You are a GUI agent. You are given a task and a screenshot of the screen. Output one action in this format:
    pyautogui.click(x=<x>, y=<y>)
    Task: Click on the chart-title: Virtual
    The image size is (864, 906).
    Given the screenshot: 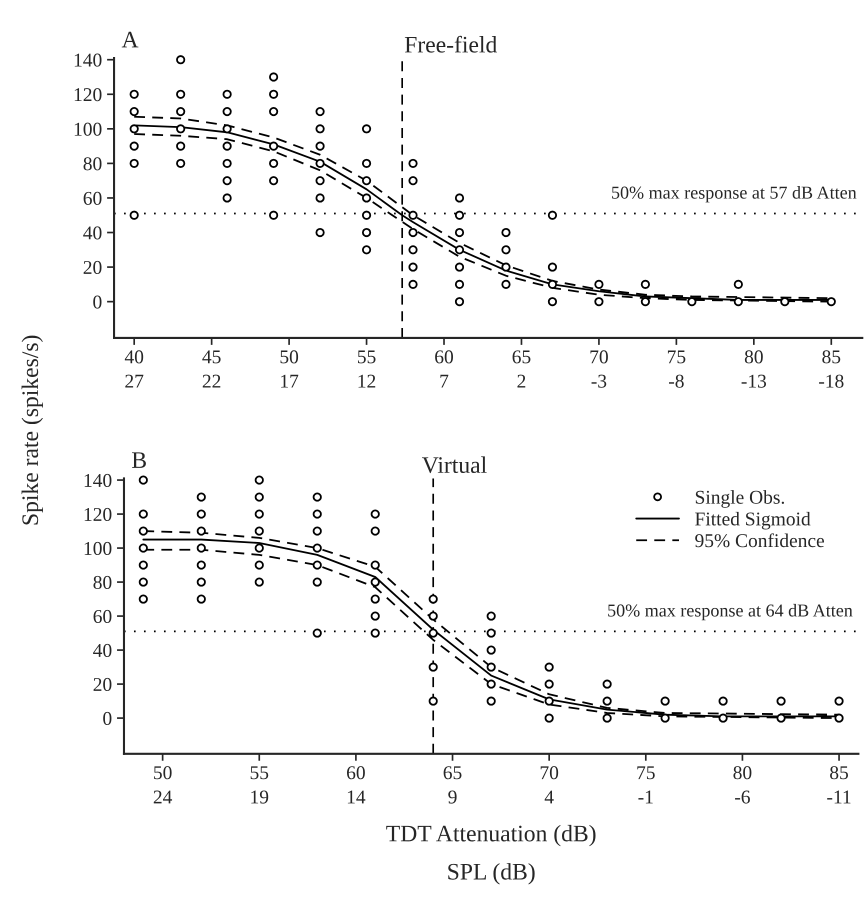 What is the action you would take?
    pyautogui.click(x=454, y=465)
    